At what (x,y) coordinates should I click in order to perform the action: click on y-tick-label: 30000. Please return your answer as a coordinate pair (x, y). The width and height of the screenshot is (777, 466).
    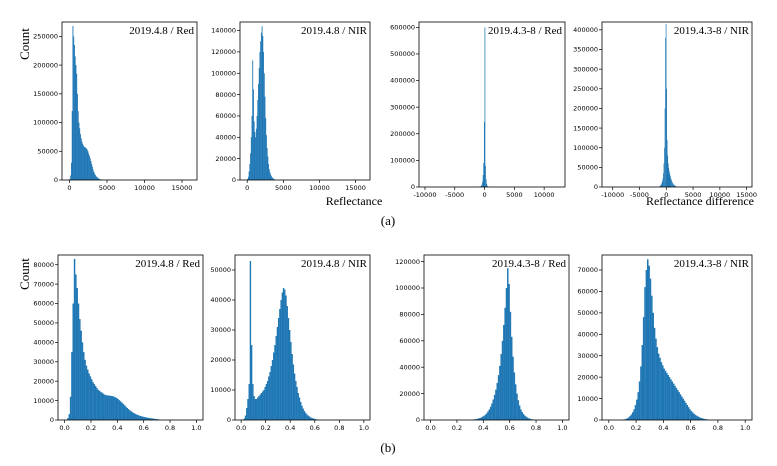
    Looking at the image, I should click on (220, 330).